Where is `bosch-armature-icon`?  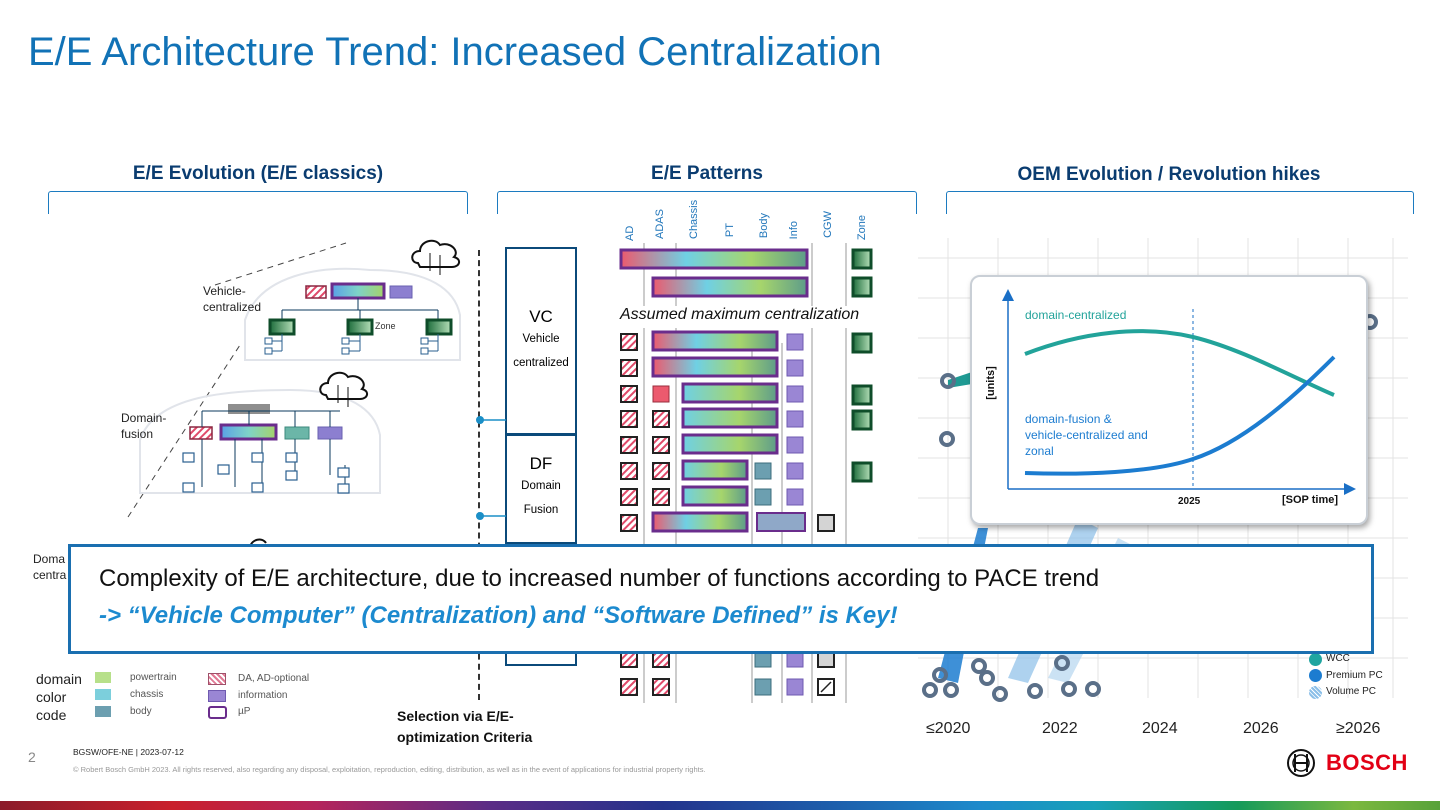
bosch-armature-icon is located at coordinates (1301, 763).